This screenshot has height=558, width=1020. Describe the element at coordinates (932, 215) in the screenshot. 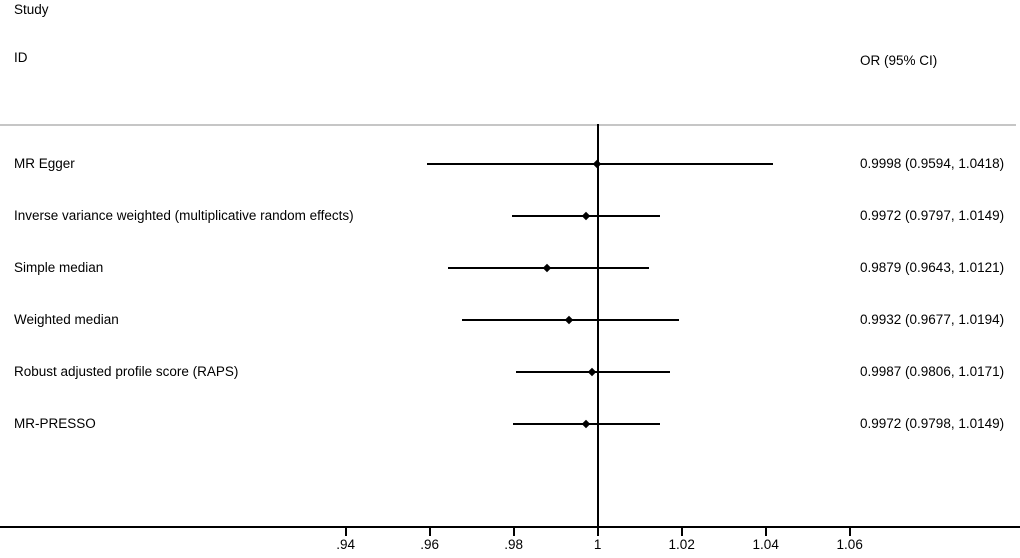

I see `or-ci-value: 0.9972 (0.9797, 1.0149)` at that location.